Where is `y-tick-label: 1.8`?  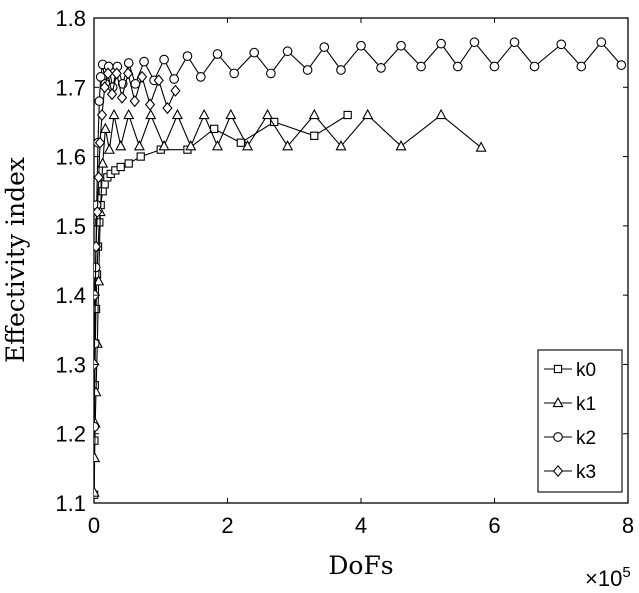
y-tick-label: 1.8 is located at coordinates (70, 18).